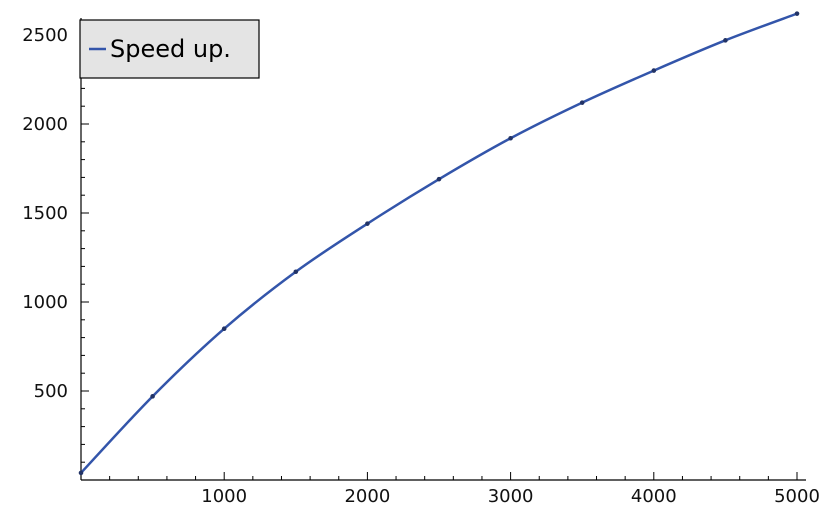 Image resolution: width=823 pixels, height=508 pixels. What do you see at coordinates (797, 496) in the screenshot?
I see `x-tick-label-5000: 5000` at bounding box center [797, 496].